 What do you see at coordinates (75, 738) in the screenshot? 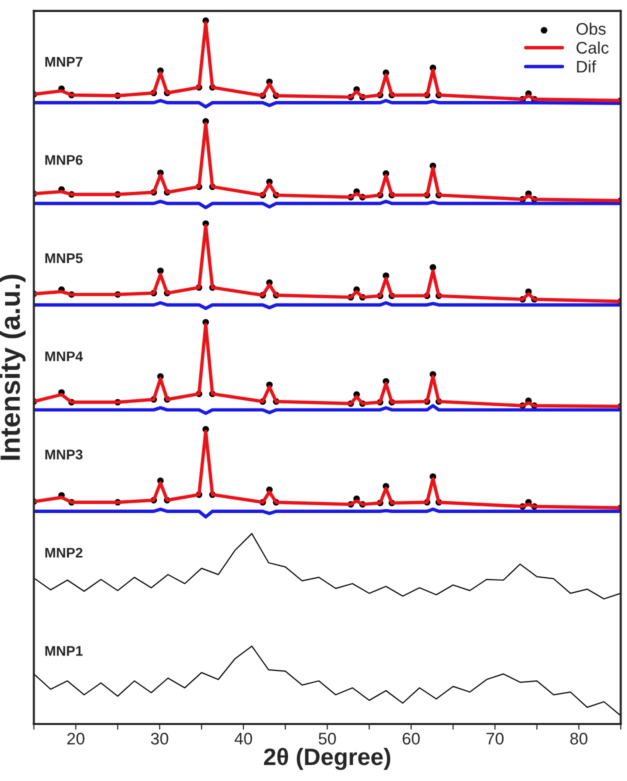
I see `x-tick-label: 20` at bounding box center [75, 738].